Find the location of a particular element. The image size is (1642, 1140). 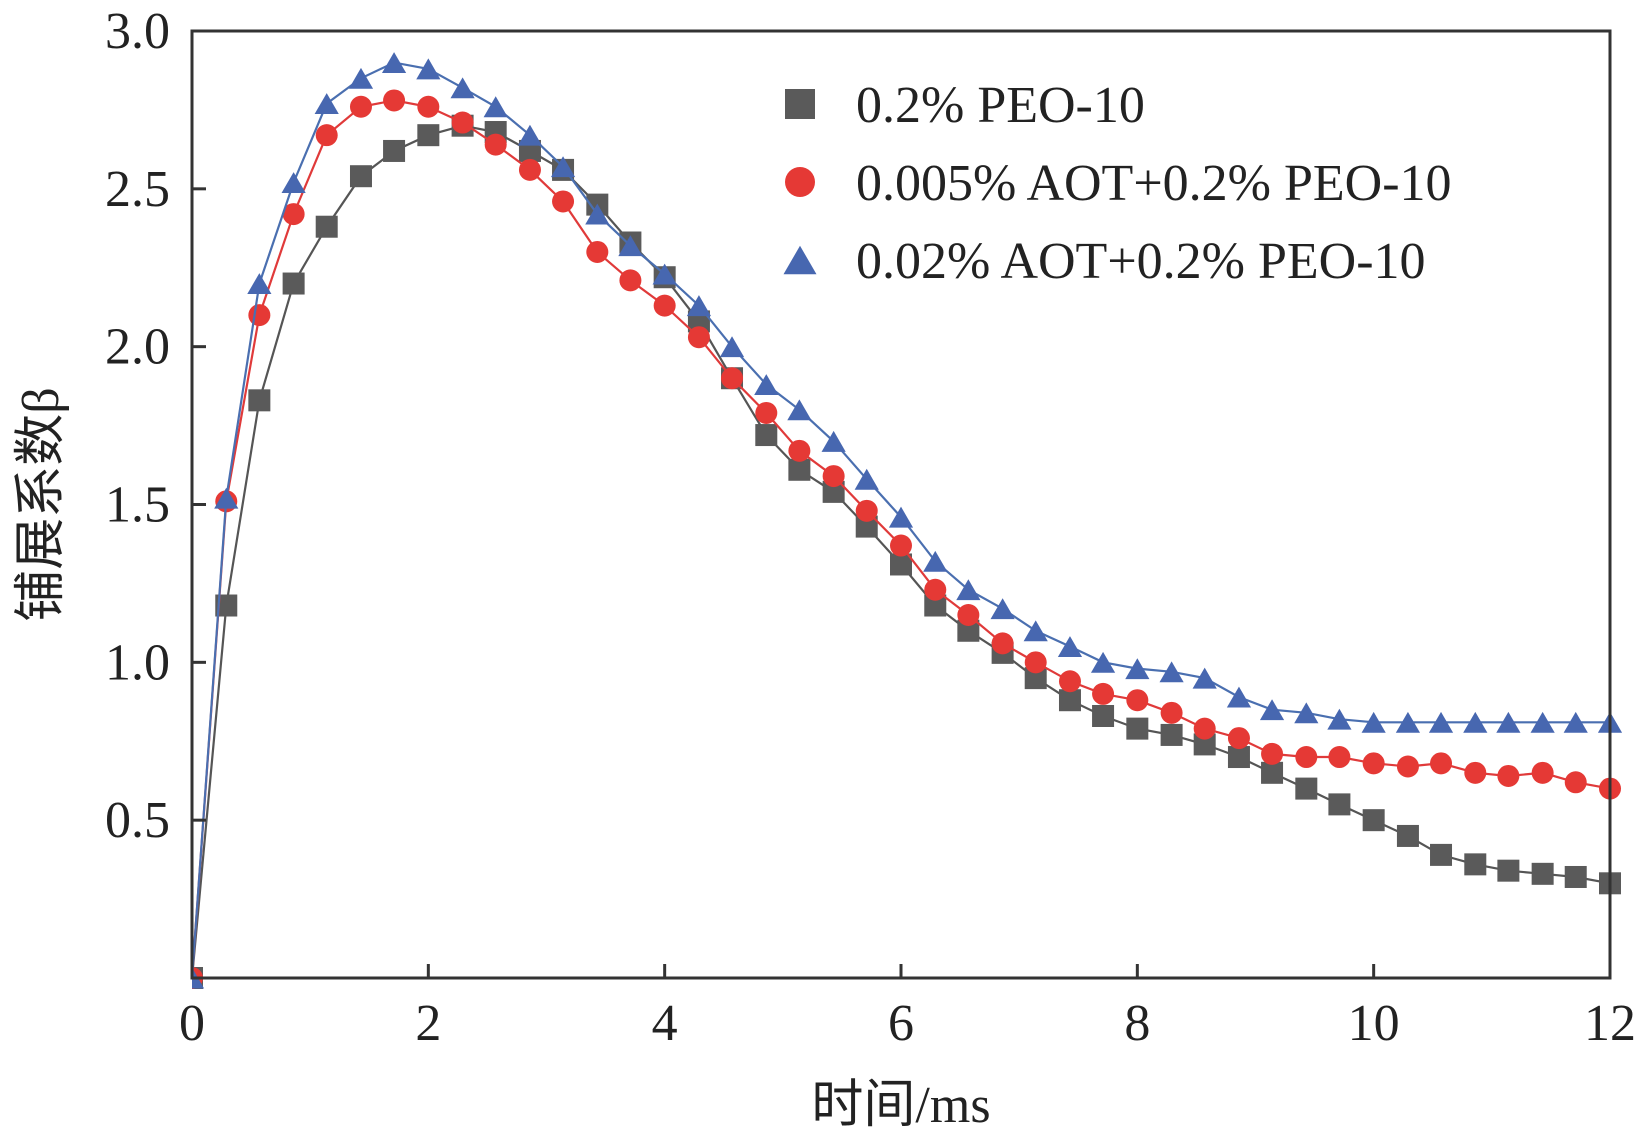

x-tick-label: 8 is located at coordinates (1137, 1023).